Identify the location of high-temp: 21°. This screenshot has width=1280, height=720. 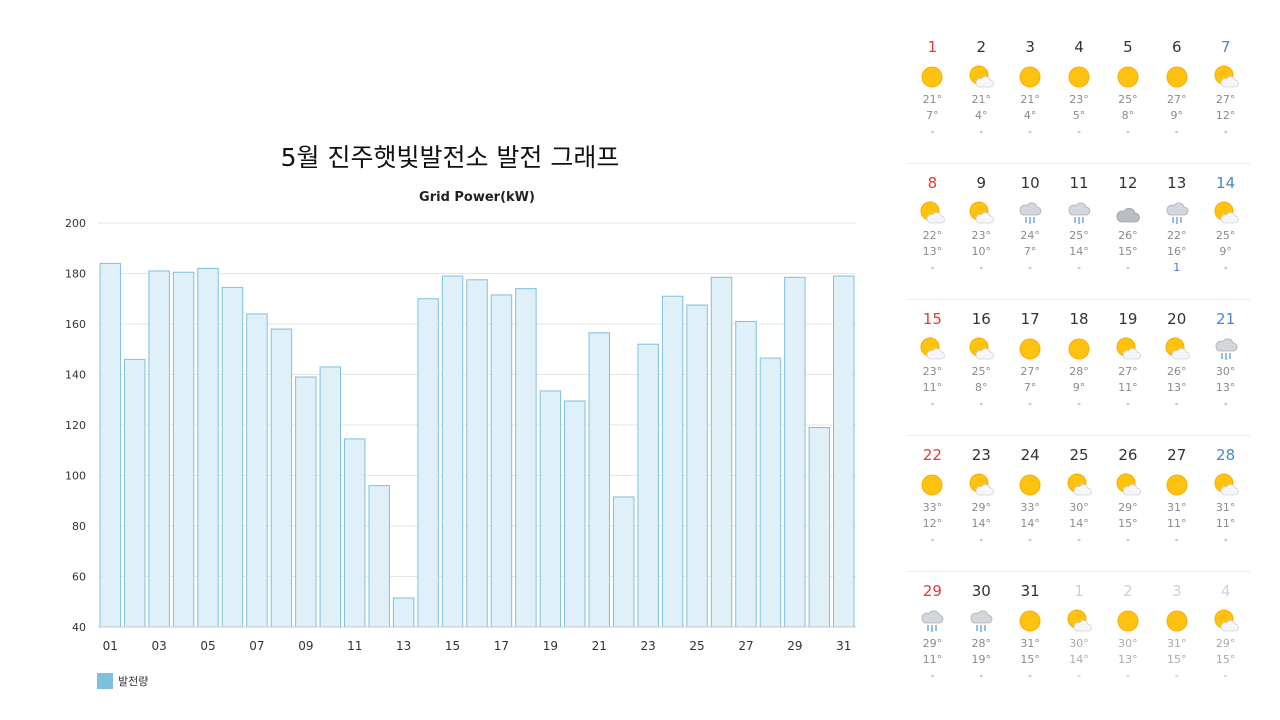
(981, 99).